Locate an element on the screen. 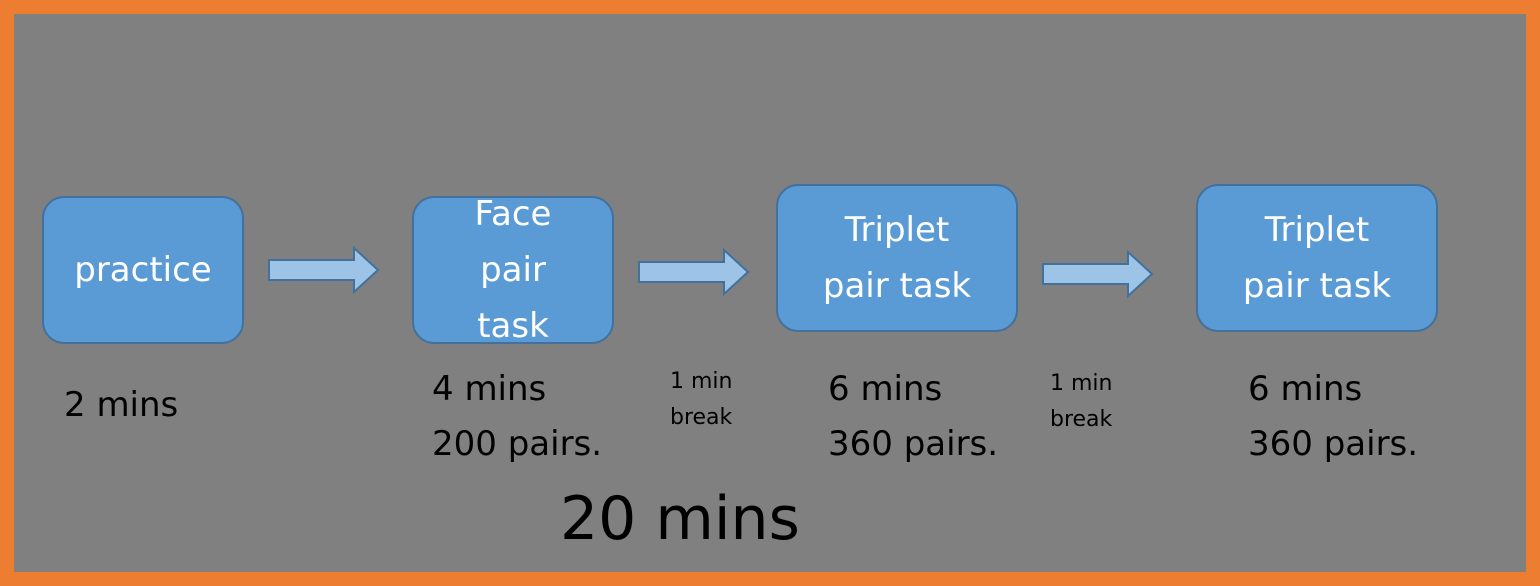 Image resolution: width=1540 pixels, height=586 pixels. step-label: task is located at coordinates (513, 326).